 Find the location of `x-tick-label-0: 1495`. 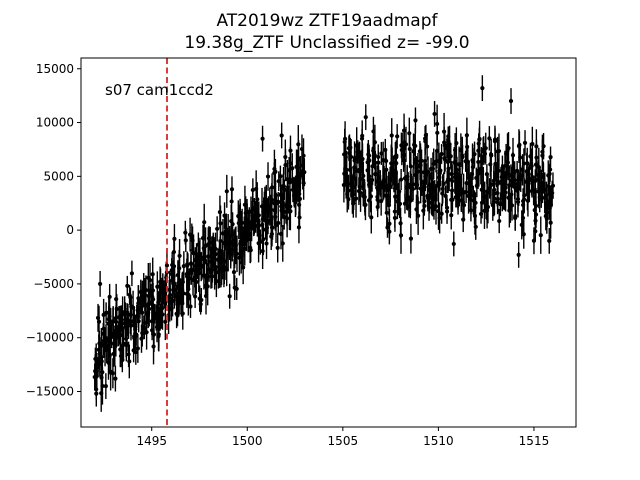

x-tick-label-0: 1495 is located at coordinates (151, 441).